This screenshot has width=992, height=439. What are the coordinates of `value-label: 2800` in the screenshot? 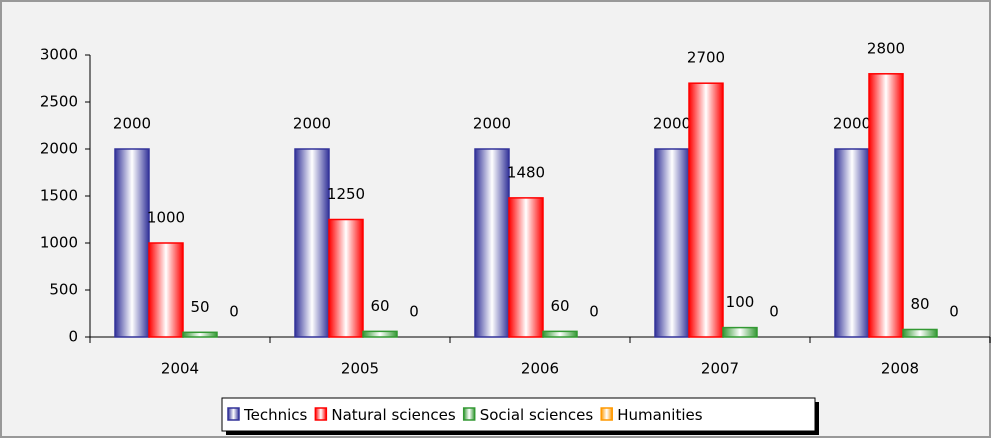 It's located at (886, 48).